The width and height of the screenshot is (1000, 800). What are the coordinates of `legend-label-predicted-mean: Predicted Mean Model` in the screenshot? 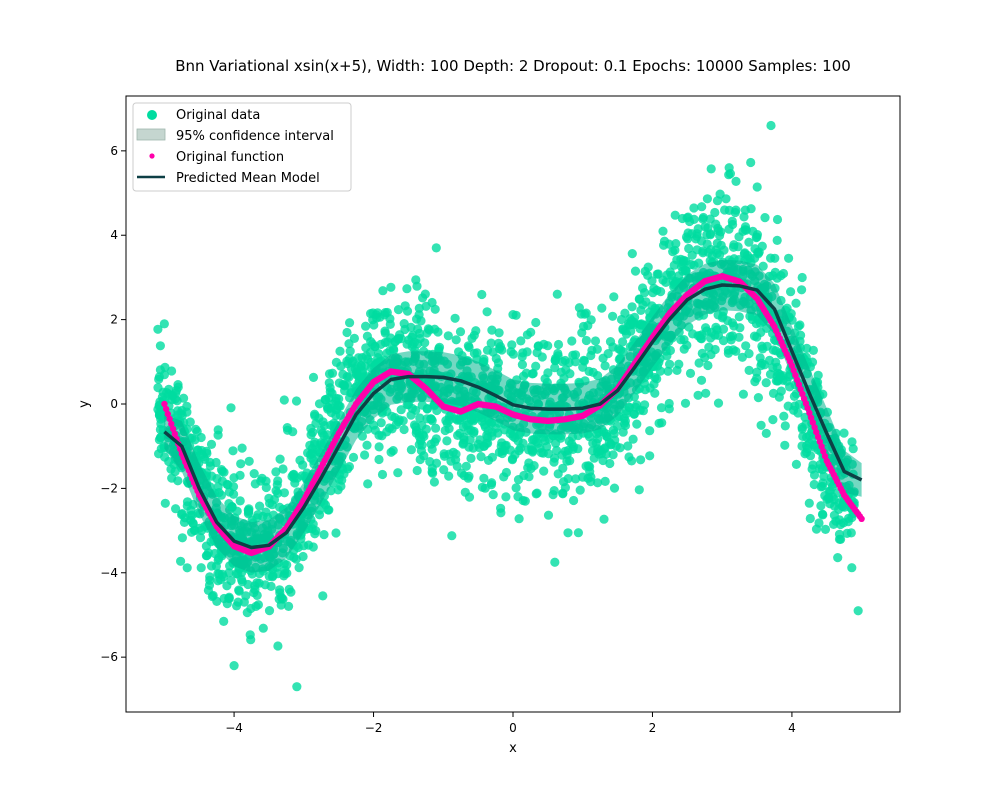 It's located at (248, 178).